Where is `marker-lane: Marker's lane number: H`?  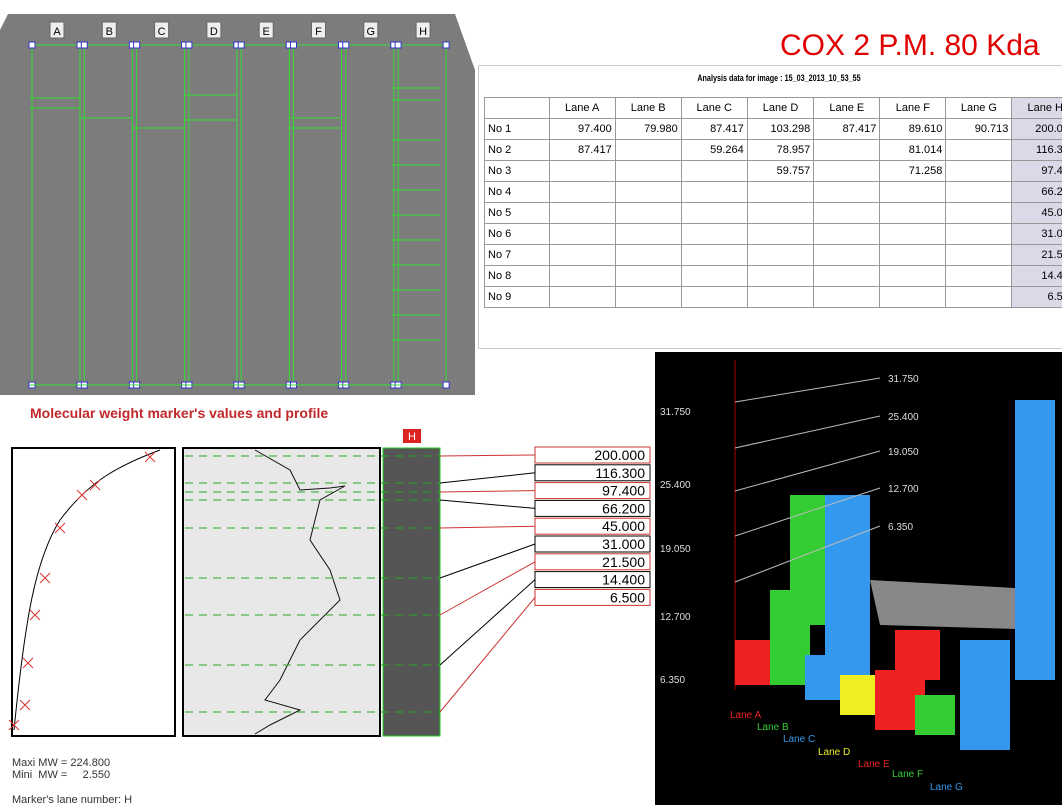
marker-lane: Marker's lane number: H is located at coordinates (72, 799).